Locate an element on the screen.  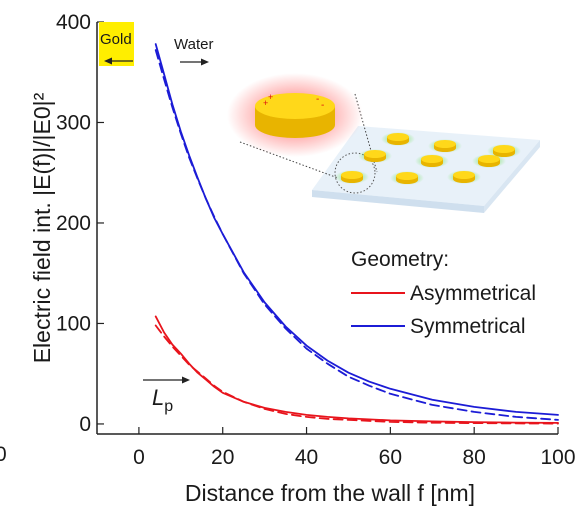
x-tick-label-5: 100 is located at coordinates (557, 457).